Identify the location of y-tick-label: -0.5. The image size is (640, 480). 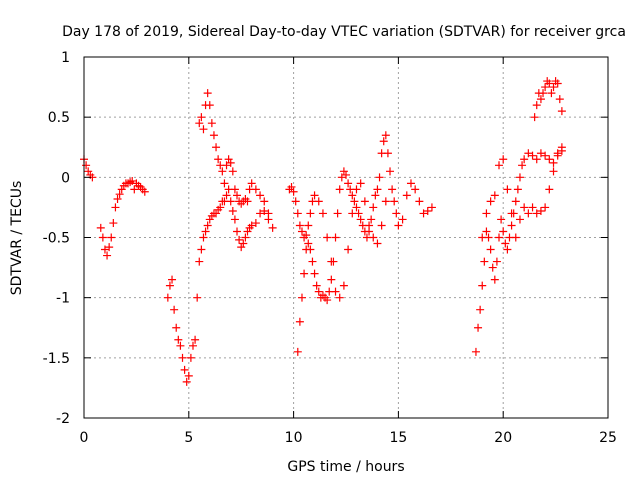
(56, 239).